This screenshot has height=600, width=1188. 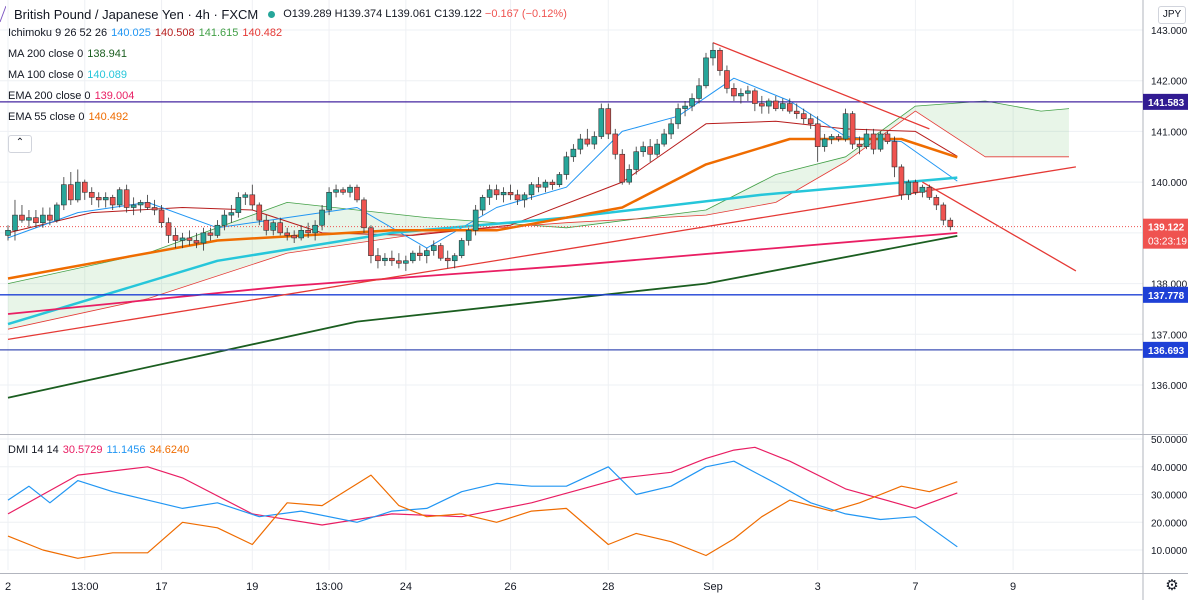 I want to click on dmi-value: 30.5729, so click(x=82, y=450).